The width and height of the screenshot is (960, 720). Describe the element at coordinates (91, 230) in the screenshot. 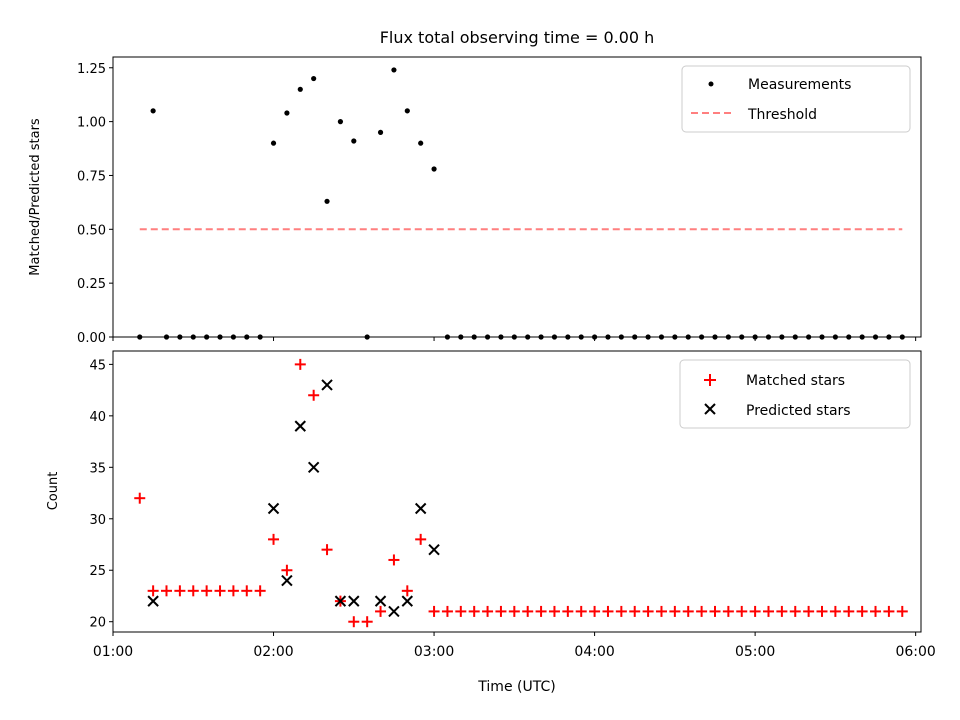

I see `y-tick-label: 0.50` at that location.